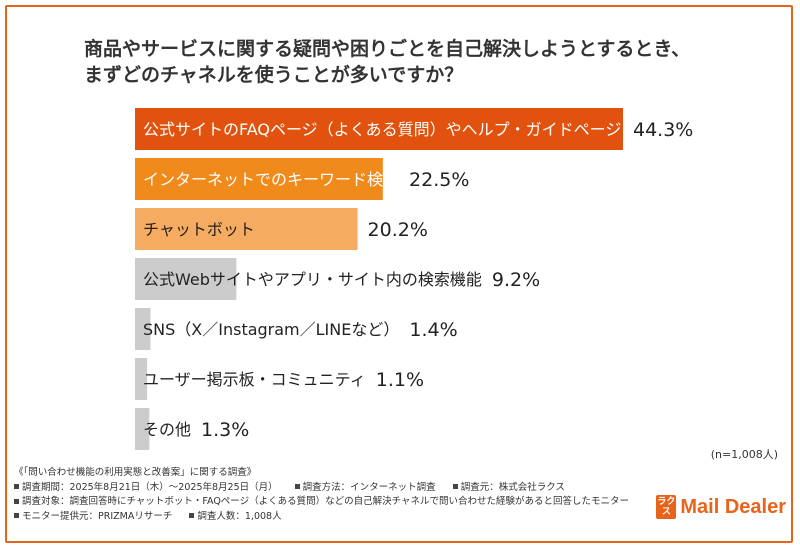 This screenshot has width=800, height=550. I want to click on category-label-1: 公式サイトのFAQページ（よくある質問）やヘルプ・ガイドページ, so click(382, 129).